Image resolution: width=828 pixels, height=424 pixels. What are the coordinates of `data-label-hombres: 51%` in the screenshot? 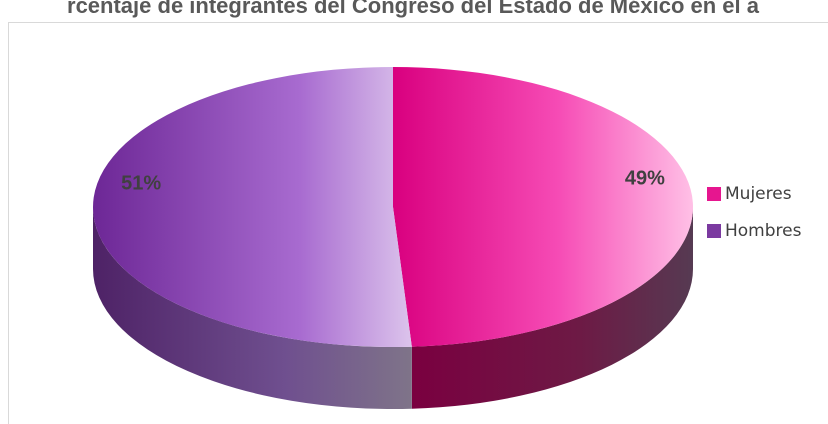 It's located at (141, 183).